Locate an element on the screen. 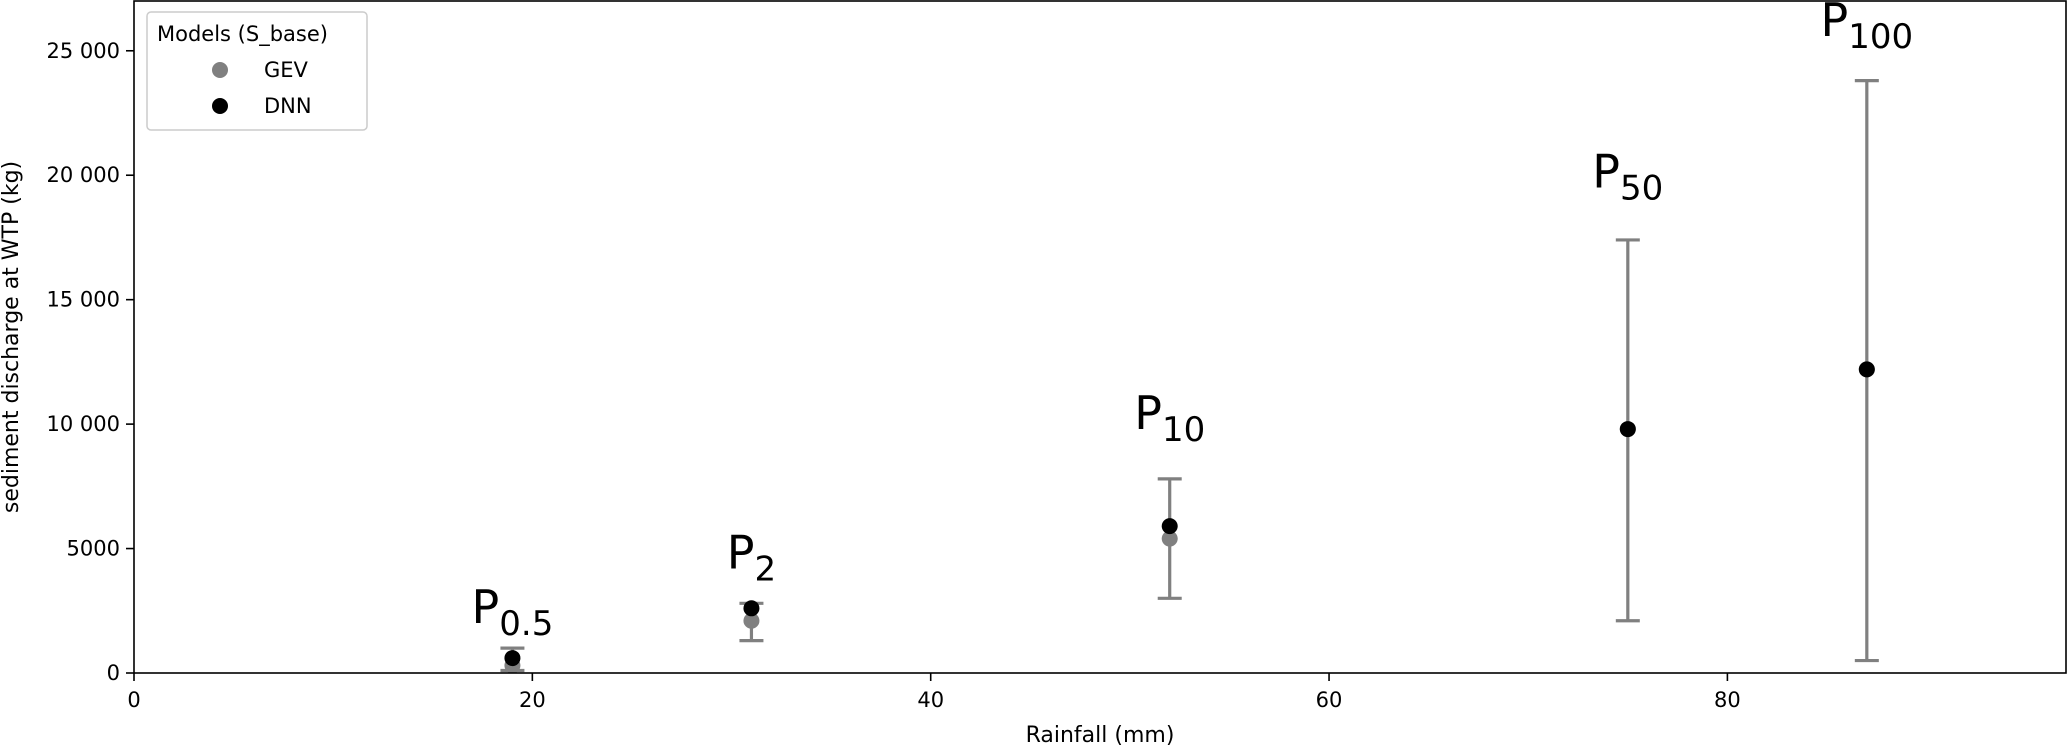  x-tick-label: 60 is located at coordinates (1329, 700).